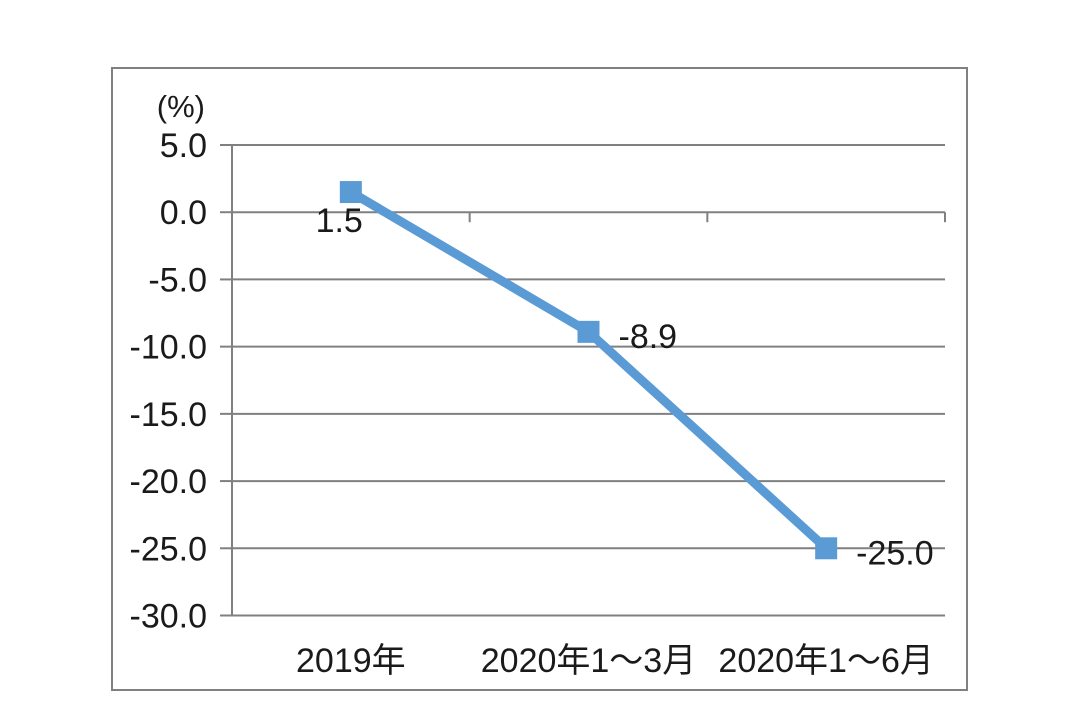 This screenshot has width=1080, height=705. I want to click on x-tick-label: 2019年, so click(351, 661).